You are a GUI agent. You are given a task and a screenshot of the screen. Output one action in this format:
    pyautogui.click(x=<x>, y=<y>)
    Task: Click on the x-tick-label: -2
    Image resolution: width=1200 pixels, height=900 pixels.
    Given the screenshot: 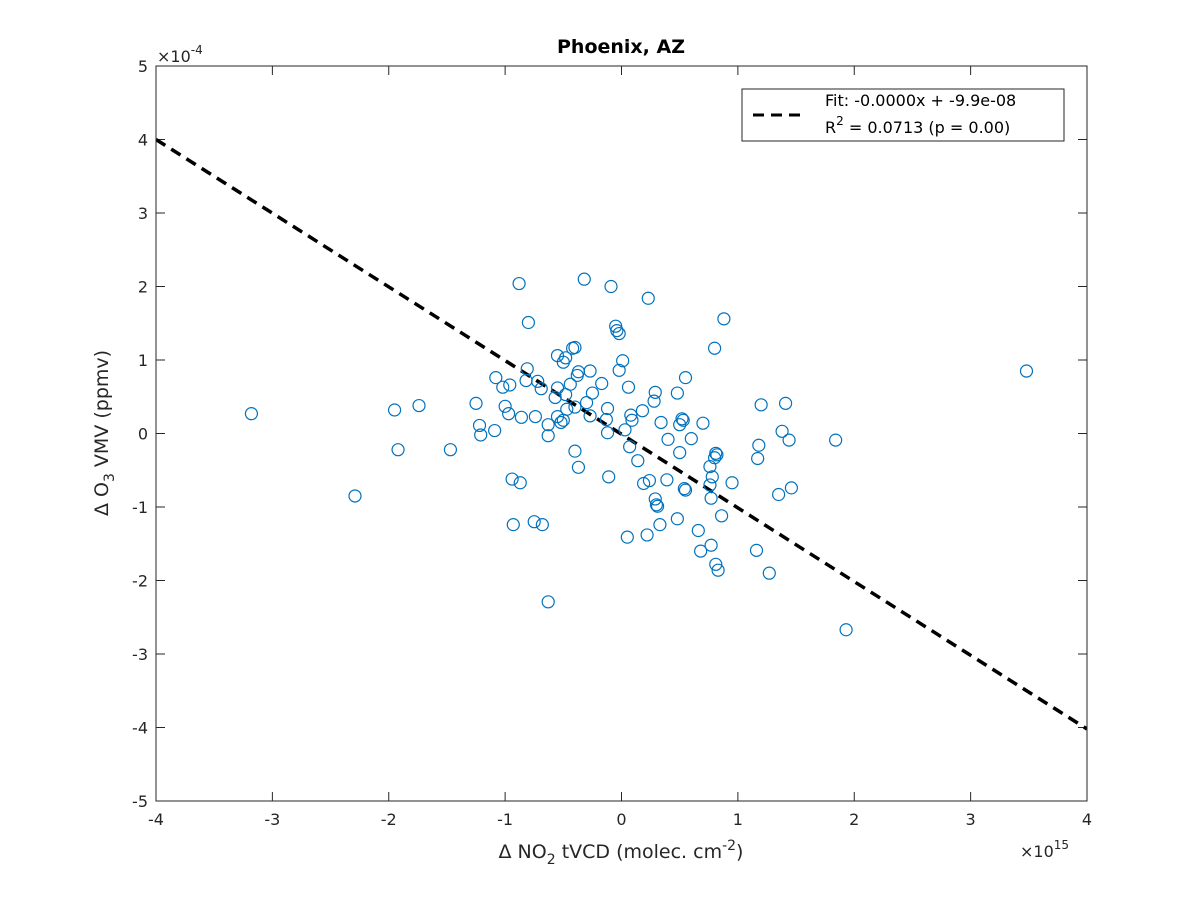 What is the action you would take?
    pyautogui.click(x=389, y=819)
    